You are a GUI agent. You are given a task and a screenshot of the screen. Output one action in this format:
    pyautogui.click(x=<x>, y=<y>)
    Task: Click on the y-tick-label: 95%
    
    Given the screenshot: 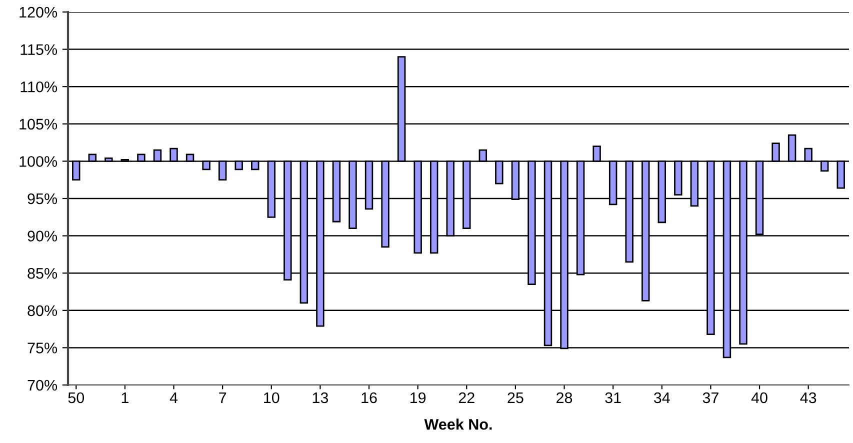 What is the action you would take?
    pyautogui.click(x=43, y=198)
    